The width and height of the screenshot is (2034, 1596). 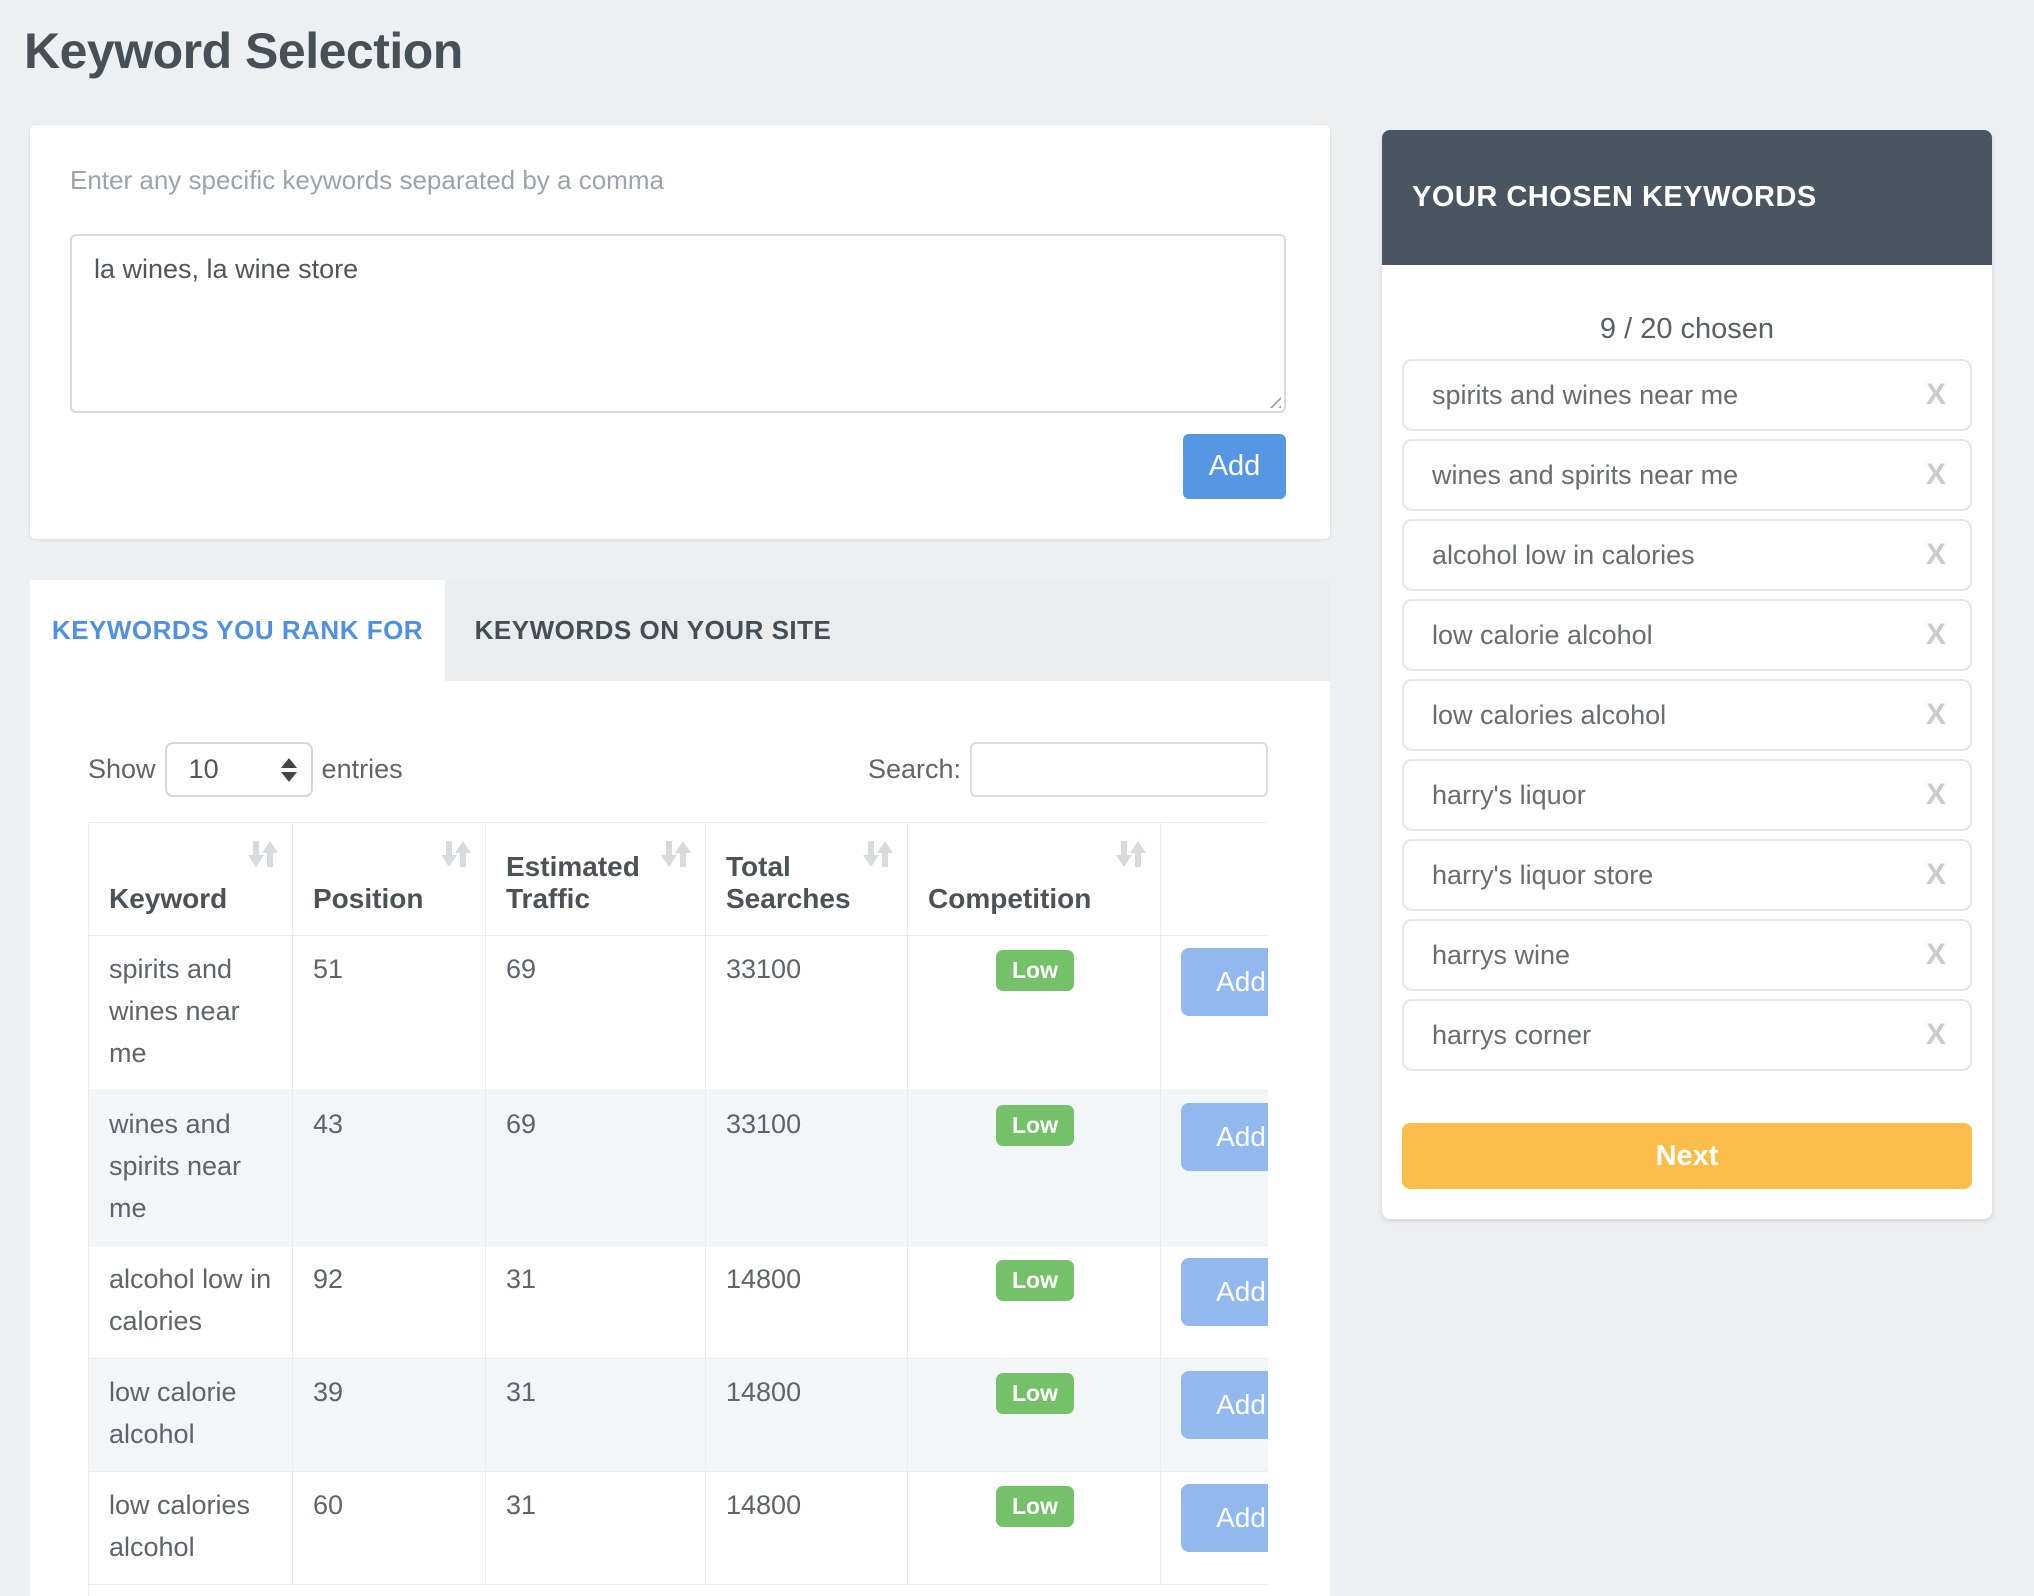 What do you see at coordinates (190, 1415) in the screenshot?
I see `keyword-cell: low calorie alcohol` at bounding box center [190, 1415].